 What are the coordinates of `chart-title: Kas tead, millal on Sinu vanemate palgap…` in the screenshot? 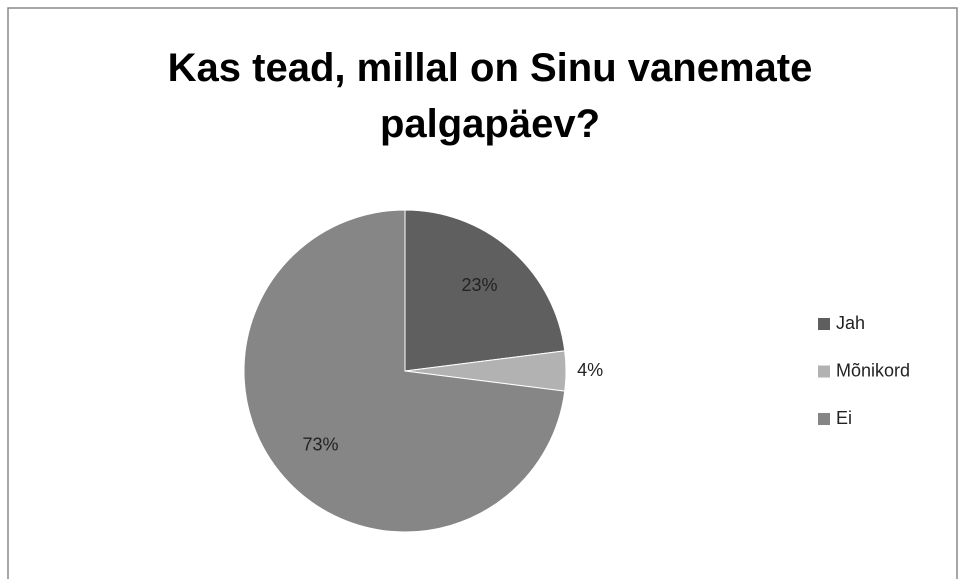 It's located at (490, 96).